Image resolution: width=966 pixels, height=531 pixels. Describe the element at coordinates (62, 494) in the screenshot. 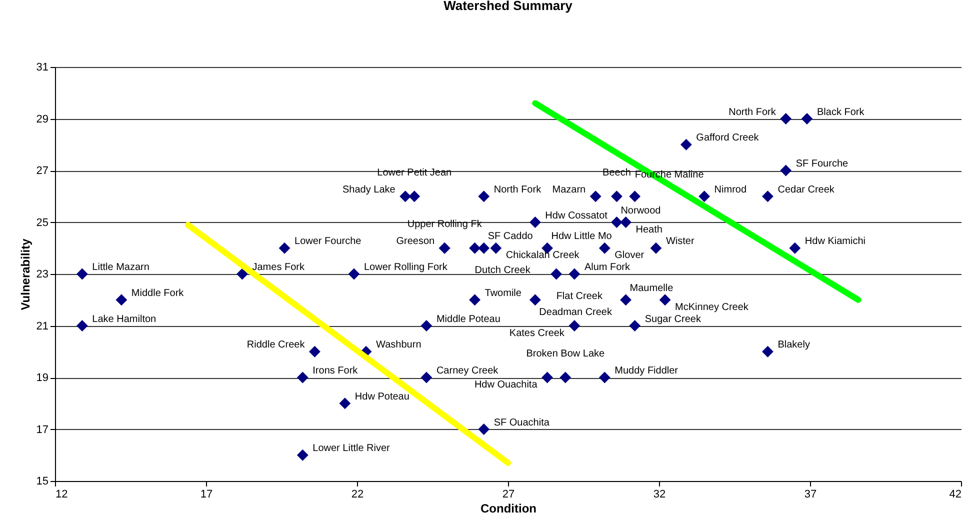

I see `x-tick-label: 12` at that location.